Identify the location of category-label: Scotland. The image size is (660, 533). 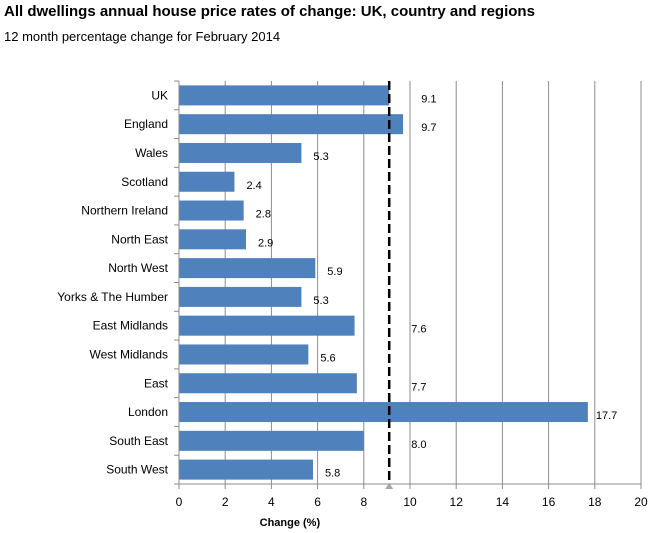
(144, 182).